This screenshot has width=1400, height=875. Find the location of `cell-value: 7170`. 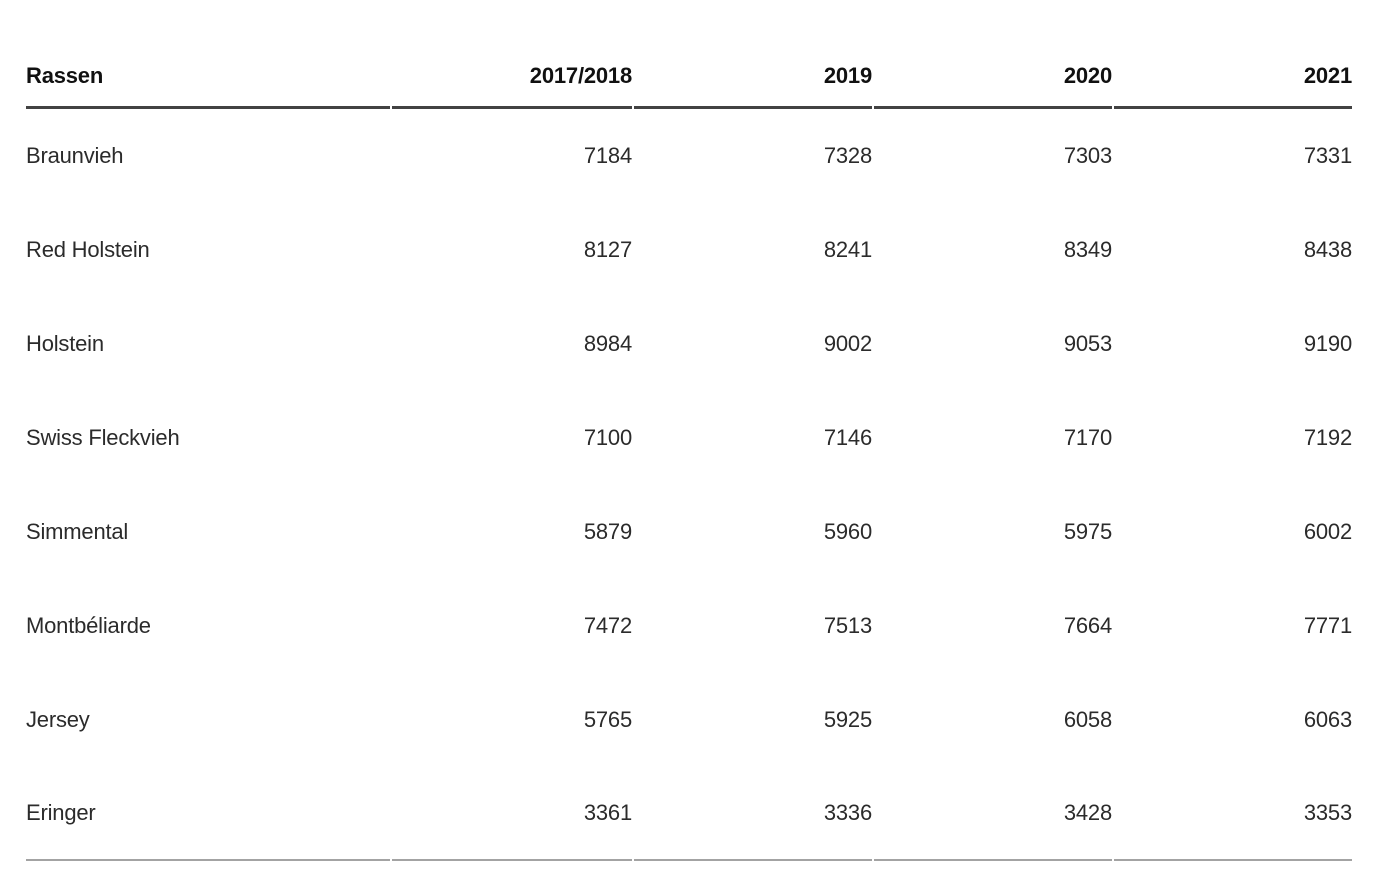

cell-value: 7170 is located at coordinates (1087, 437).